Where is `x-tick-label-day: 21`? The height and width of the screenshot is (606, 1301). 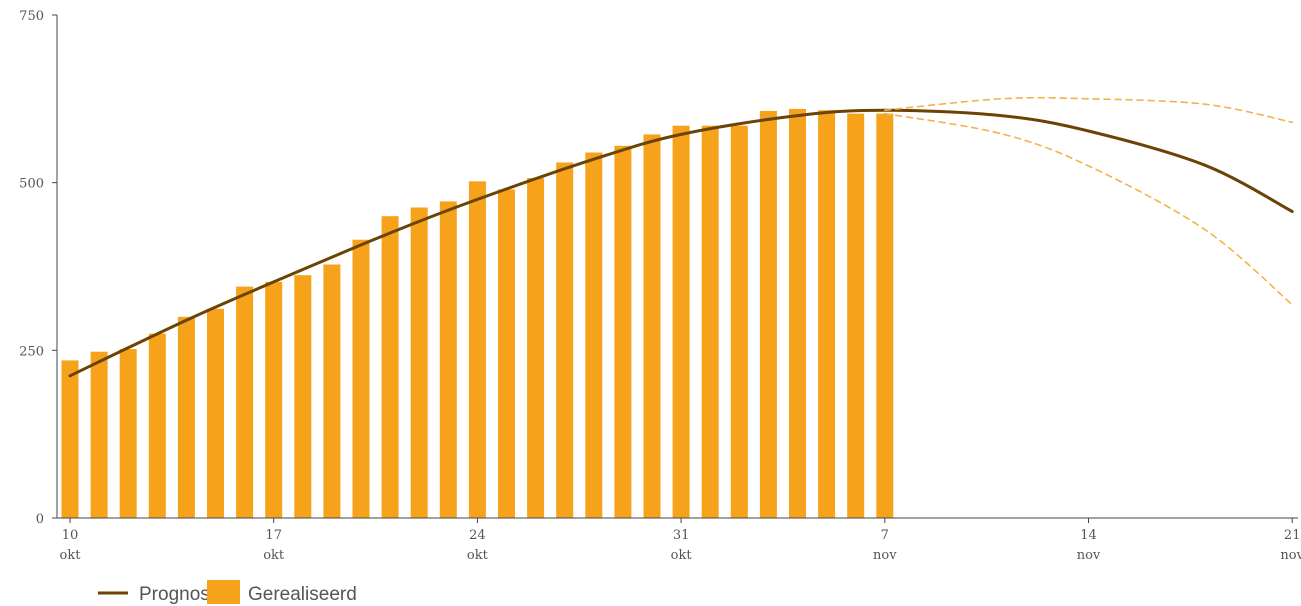 x-tick-label-day: 21 is located at coordinates (1292, 535).